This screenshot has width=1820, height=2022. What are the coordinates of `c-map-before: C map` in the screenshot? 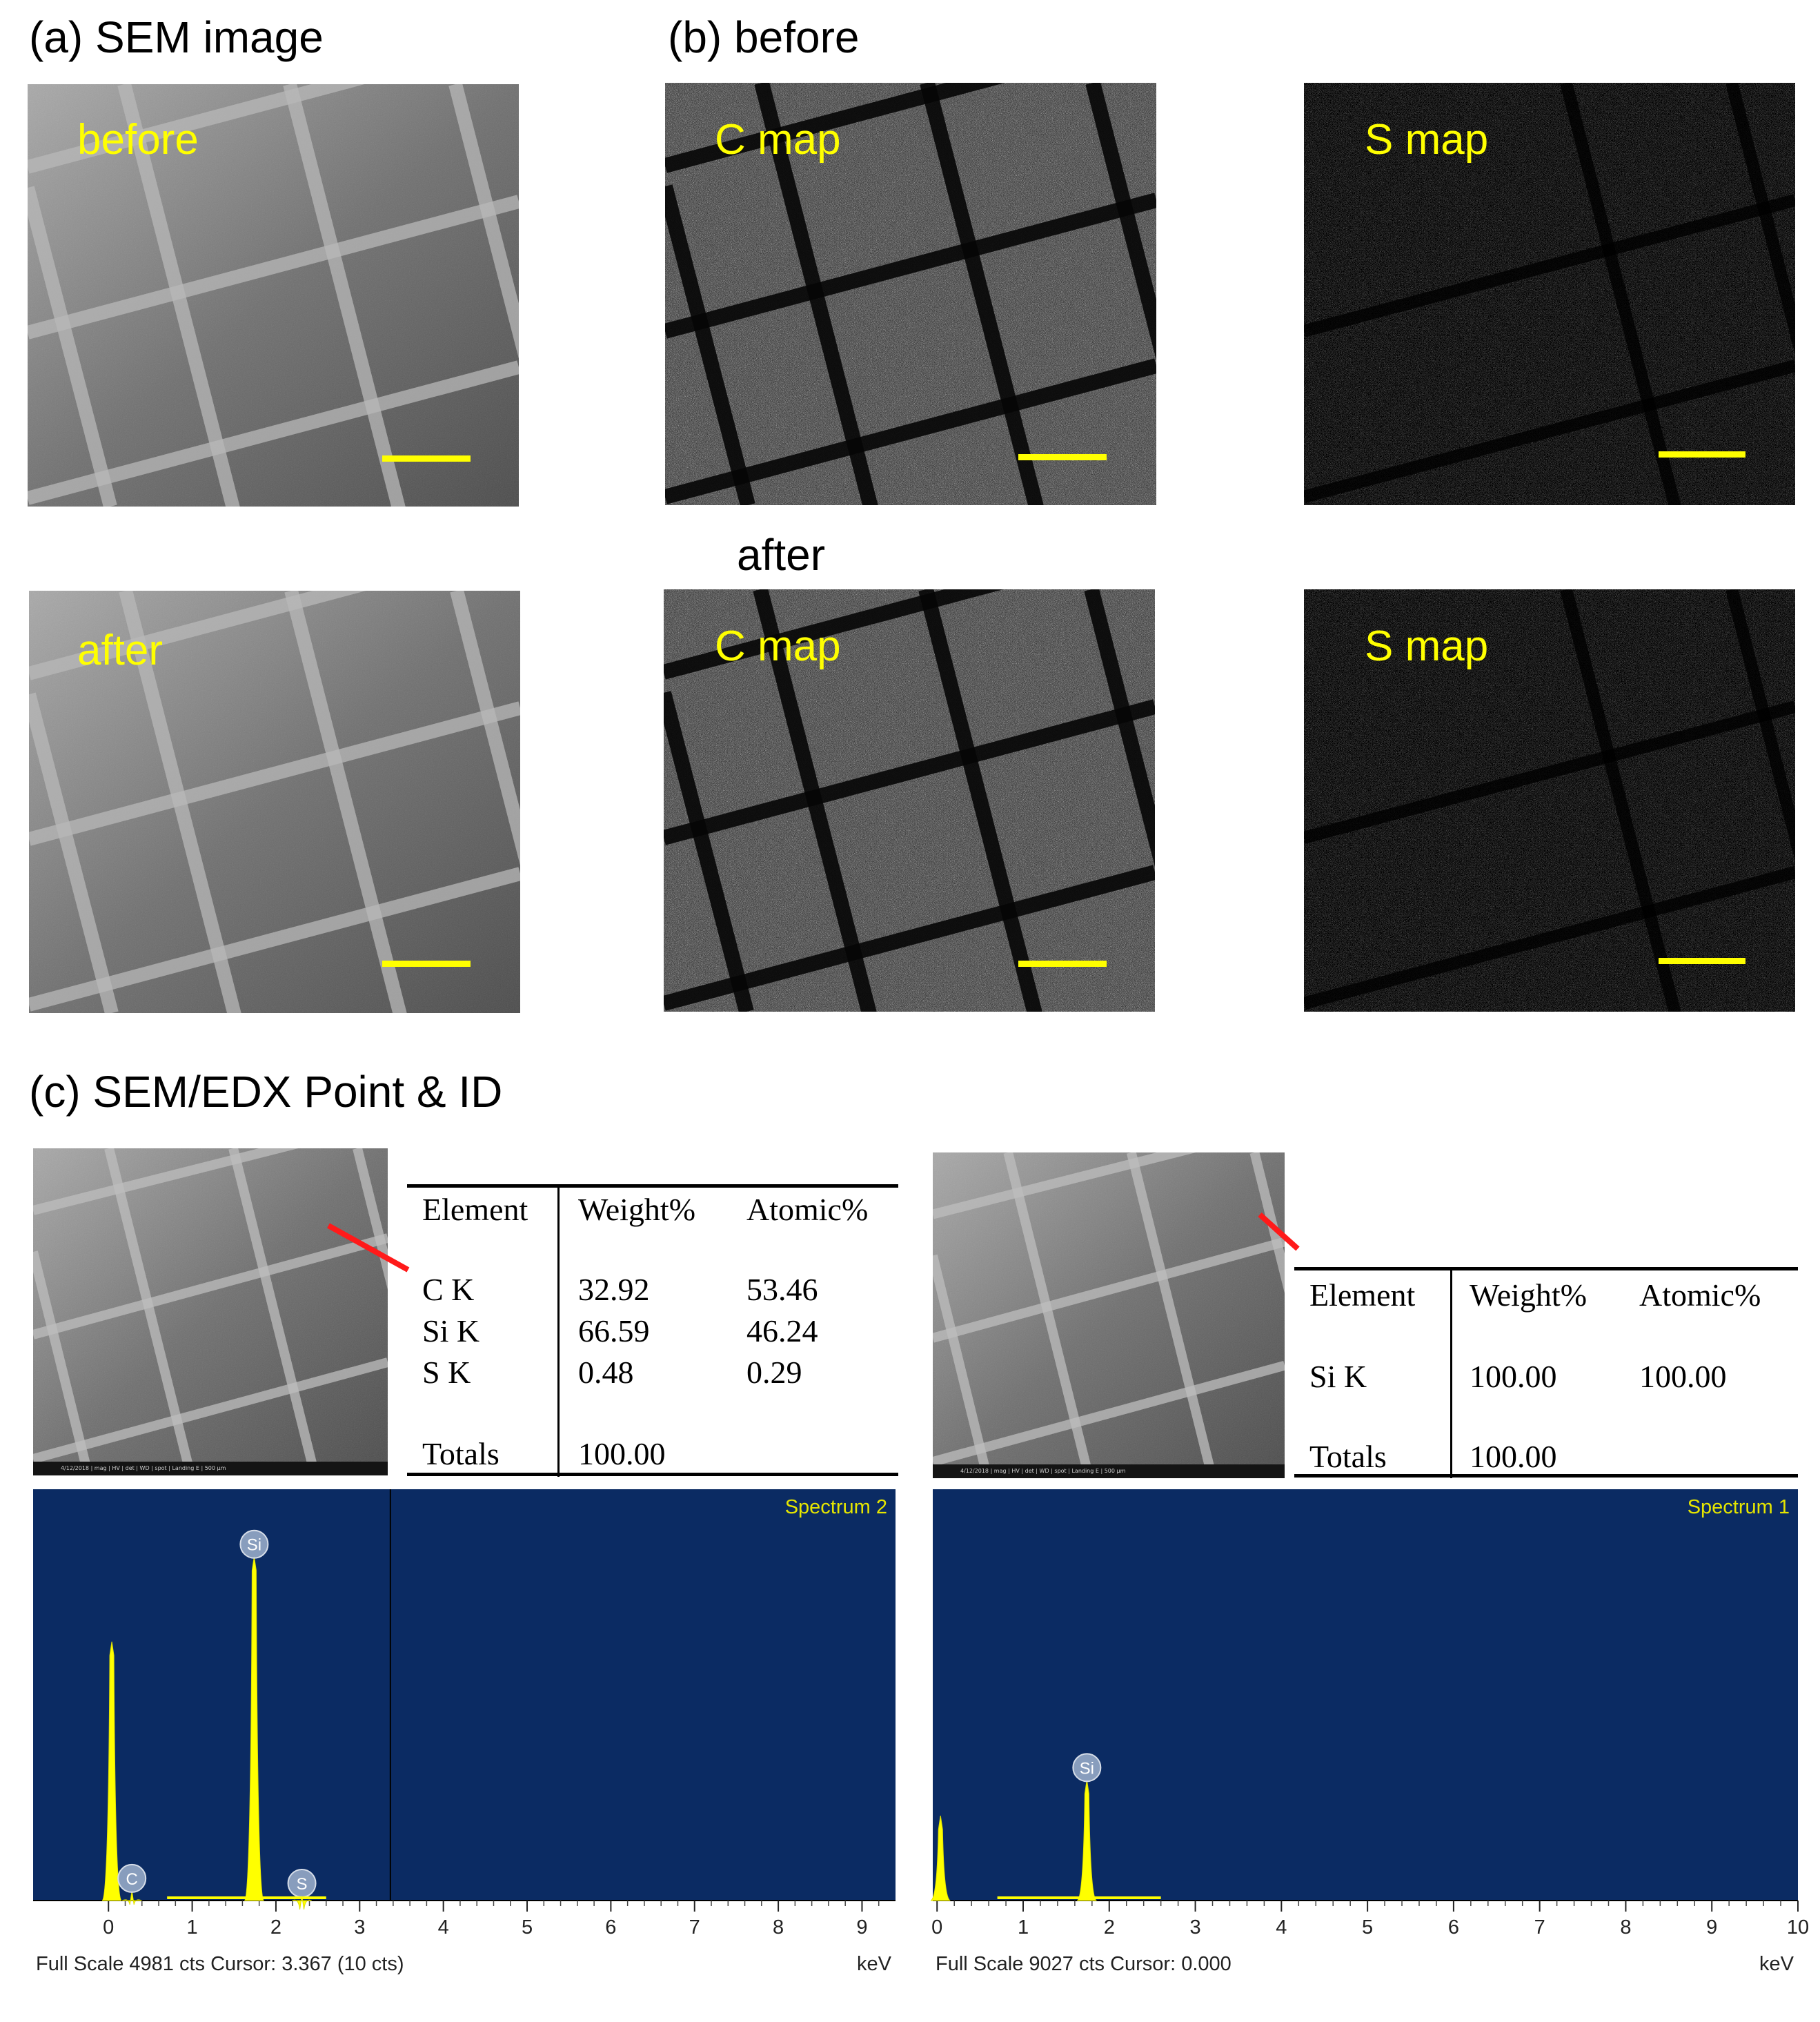 It's located at (910, 294).